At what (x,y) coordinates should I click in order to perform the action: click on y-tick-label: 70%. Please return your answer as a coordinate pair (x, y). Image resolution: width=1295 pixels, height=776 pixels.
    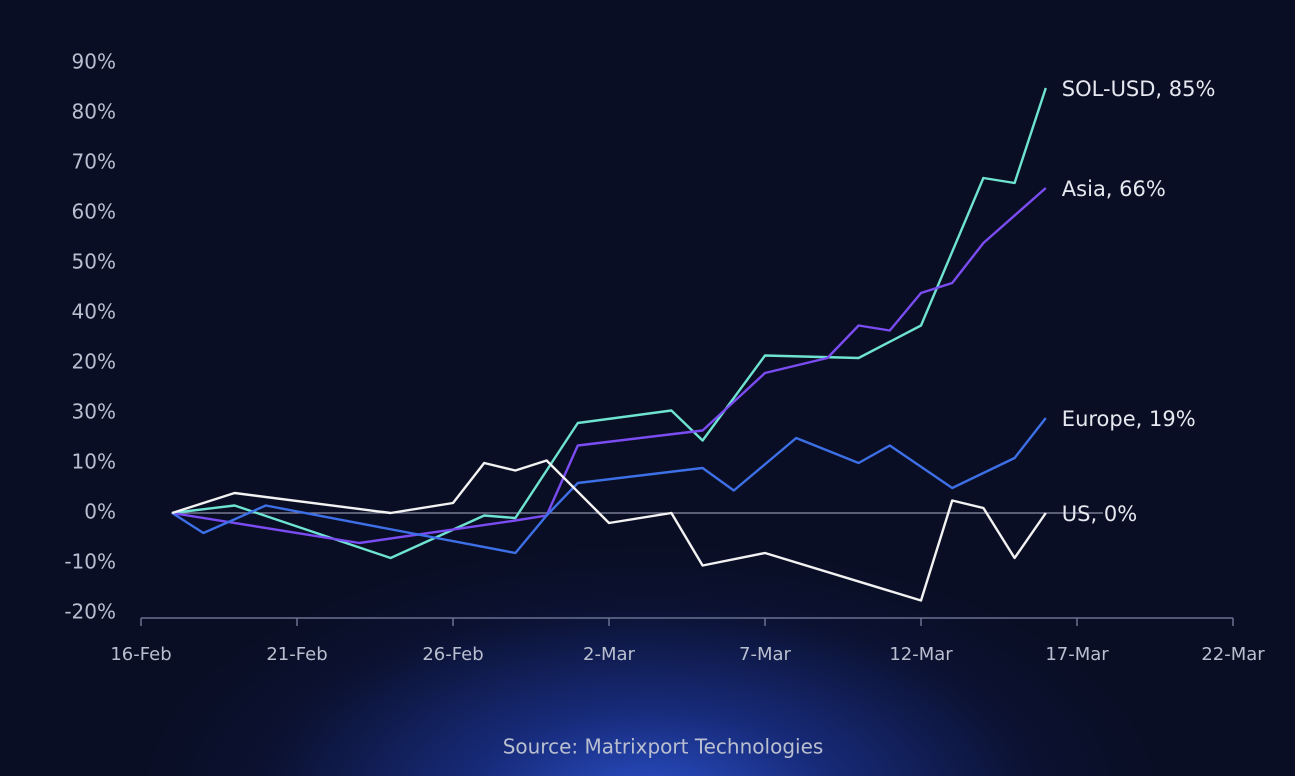
    Looking at the image, I should click on (94, 162).